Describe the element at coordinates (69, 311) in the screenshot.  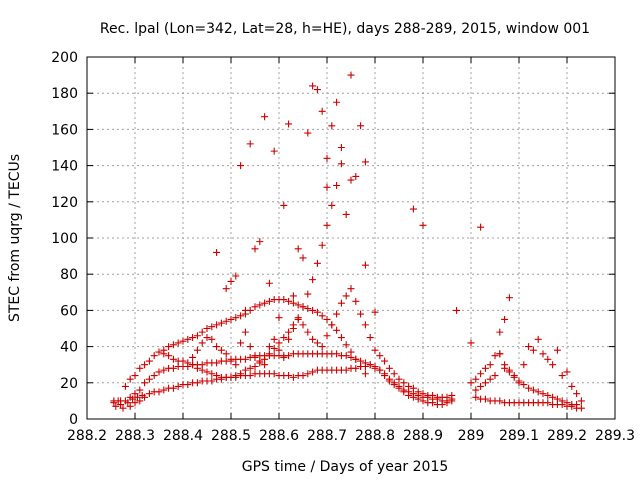
I see `y-tick-label: 60` at that location.